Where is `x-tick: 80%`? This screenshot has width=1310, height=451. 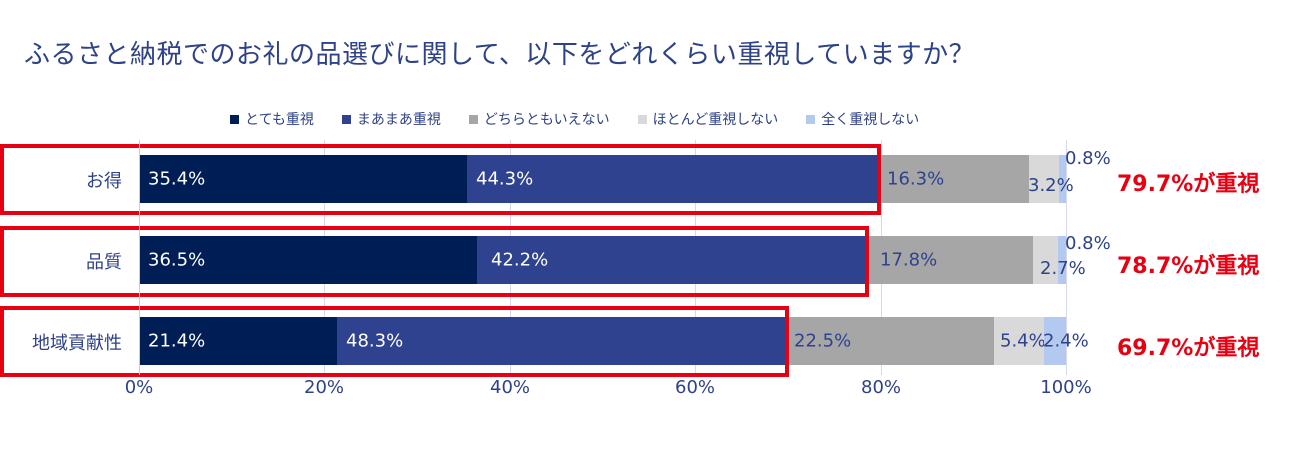
x-tick: 80% is located at coordinates (881, 387).